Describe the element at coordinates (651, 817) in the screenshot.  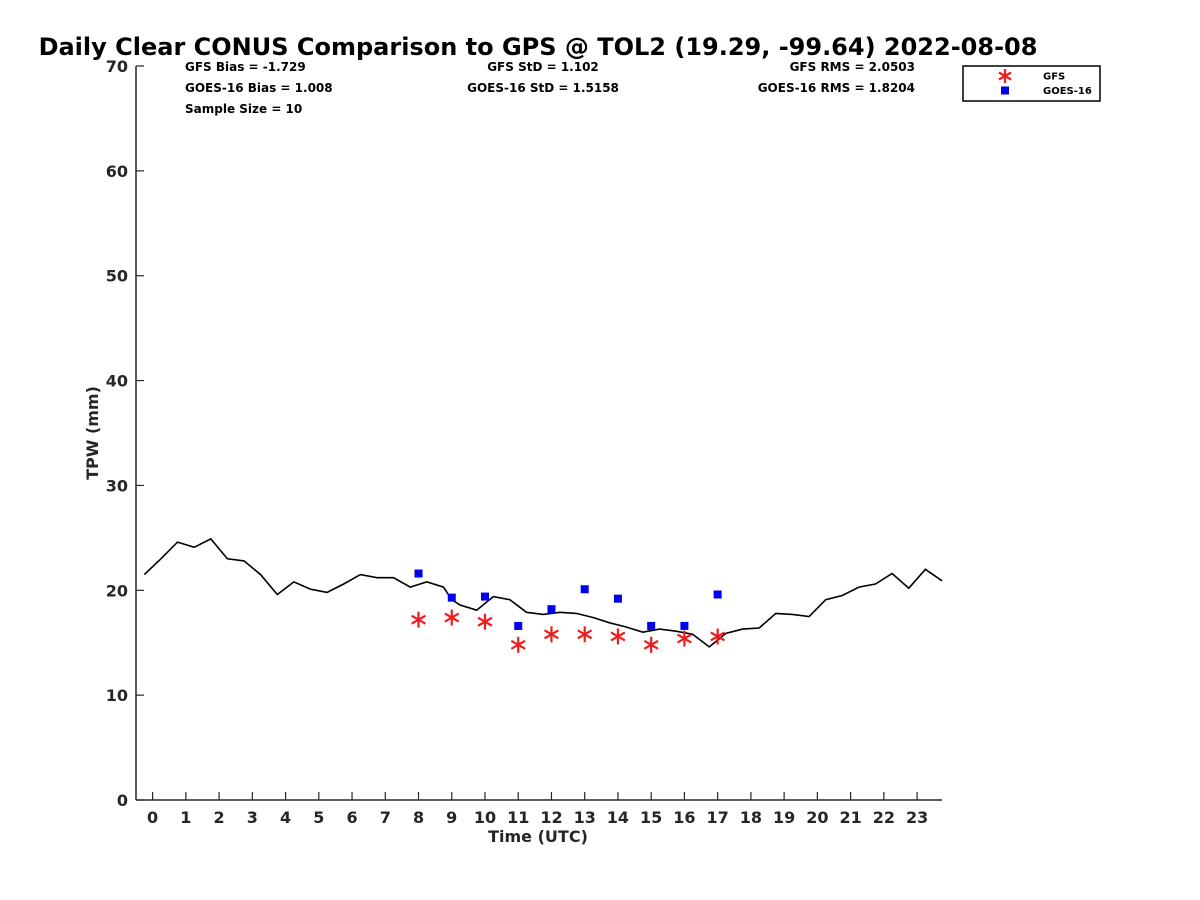
I see `x-tick-label: 15` at that location.